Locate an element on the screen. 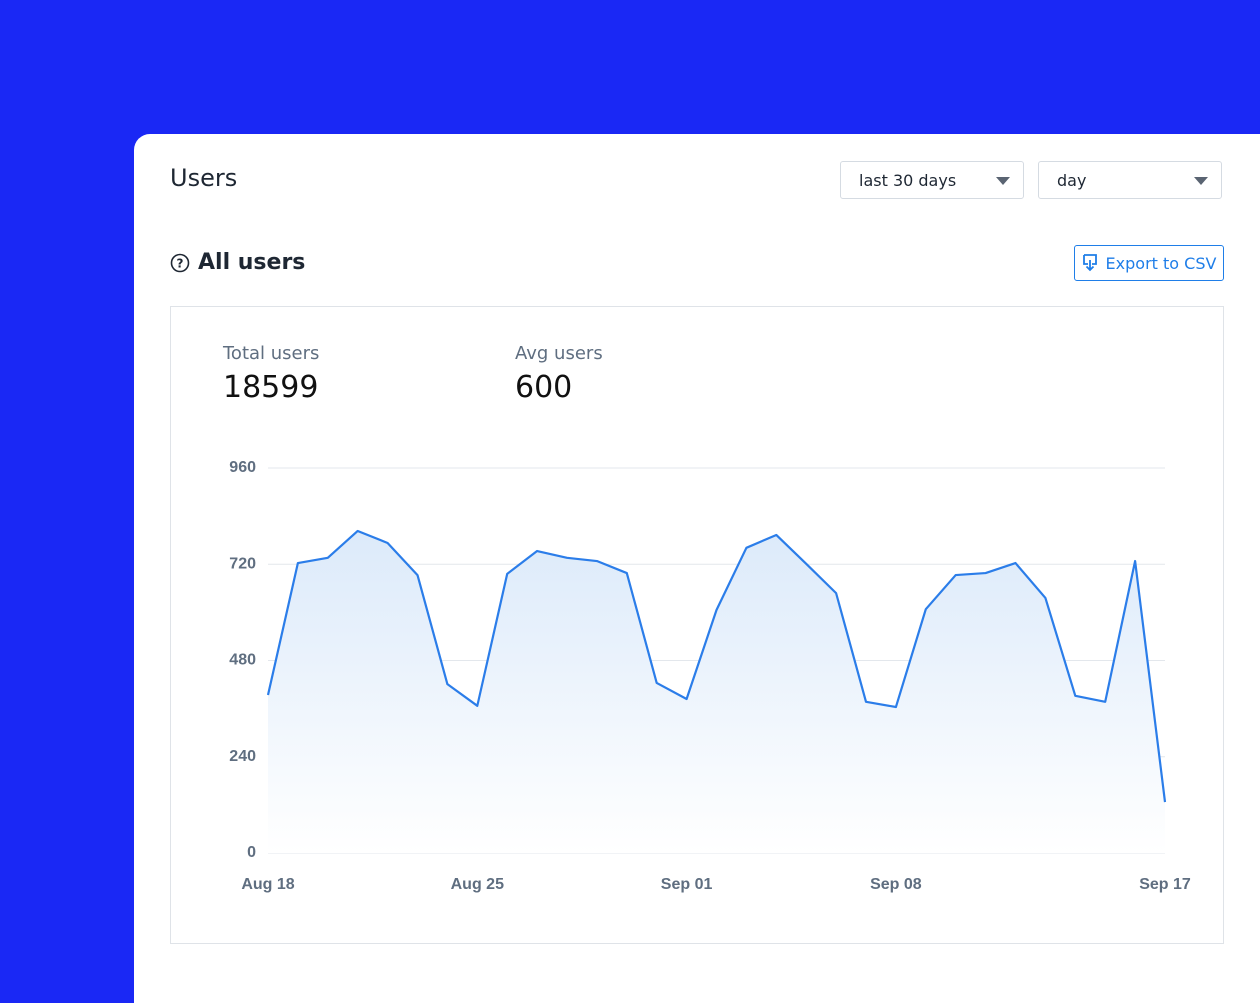 The image size is (1260, 1003). x-tick-label: Sep 01 is located at coordinates (687, 884).